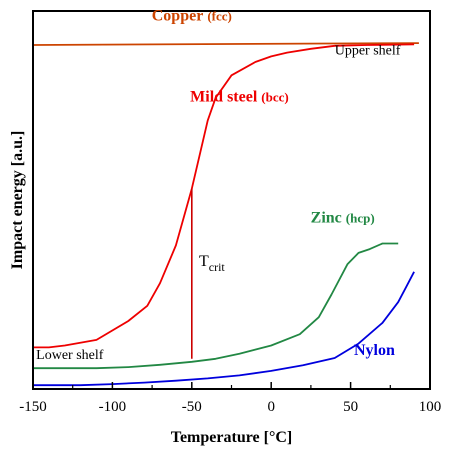  Describe the element at coordinates (192, 15) in the screenshot. I see `series-label-copper: Copper (fcc)` at that location.